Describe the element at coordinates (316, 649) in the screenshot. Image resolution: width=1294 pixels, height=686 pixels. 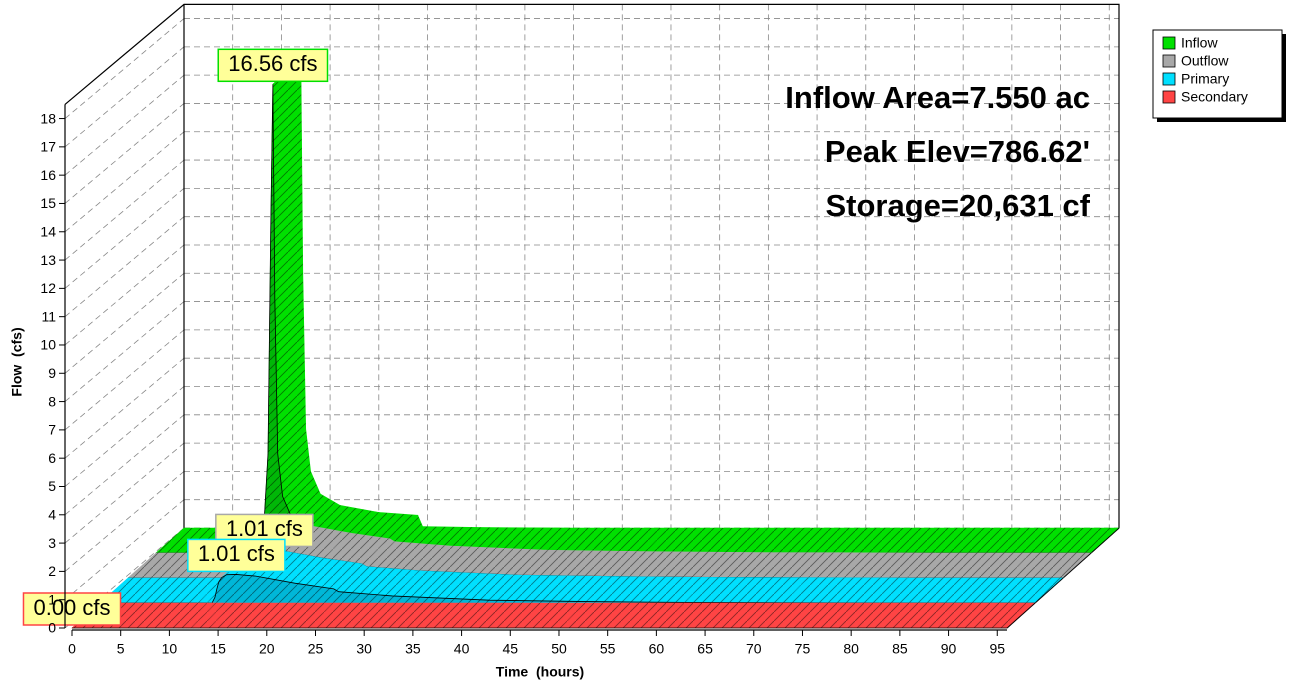
I see `x-tick-label: 25` at that location.